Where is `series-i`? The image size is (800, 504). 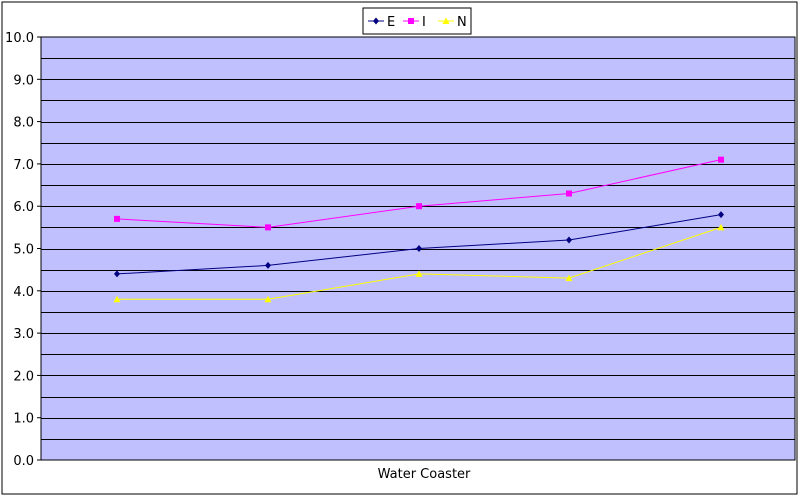
series-i is located at coordinates (419, 193).